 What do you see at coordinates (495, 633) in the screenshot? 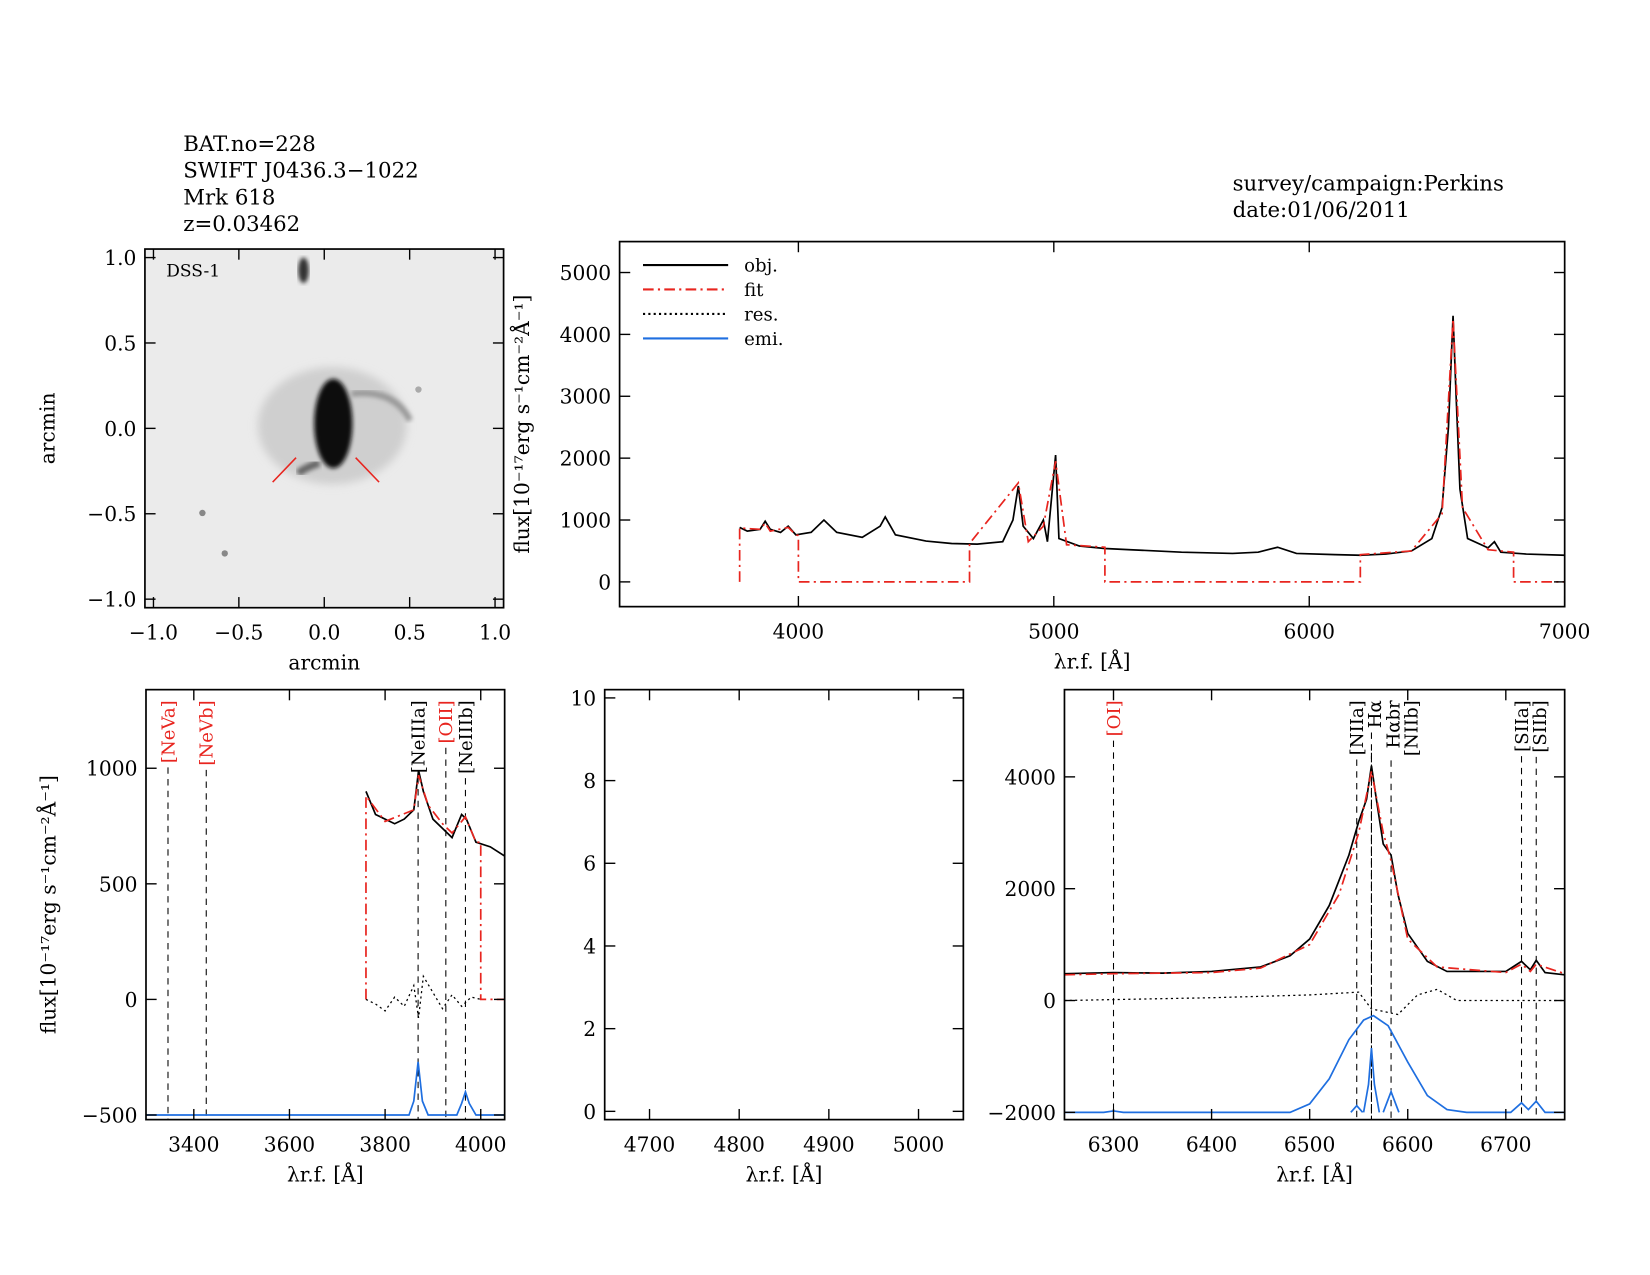
I see `x-tick-label: 1.0` at bounding box center [495, 633].